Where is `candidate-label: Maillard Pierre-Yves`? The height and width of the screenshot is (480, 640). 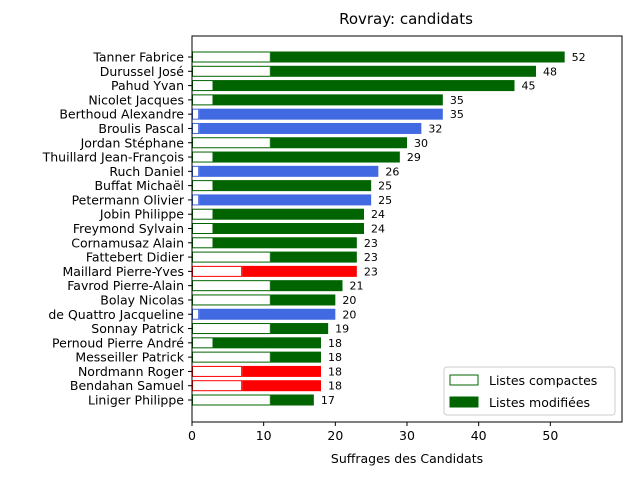
candidate-label: Maillard Pierre-Yves is located at coordinates (123, 271).